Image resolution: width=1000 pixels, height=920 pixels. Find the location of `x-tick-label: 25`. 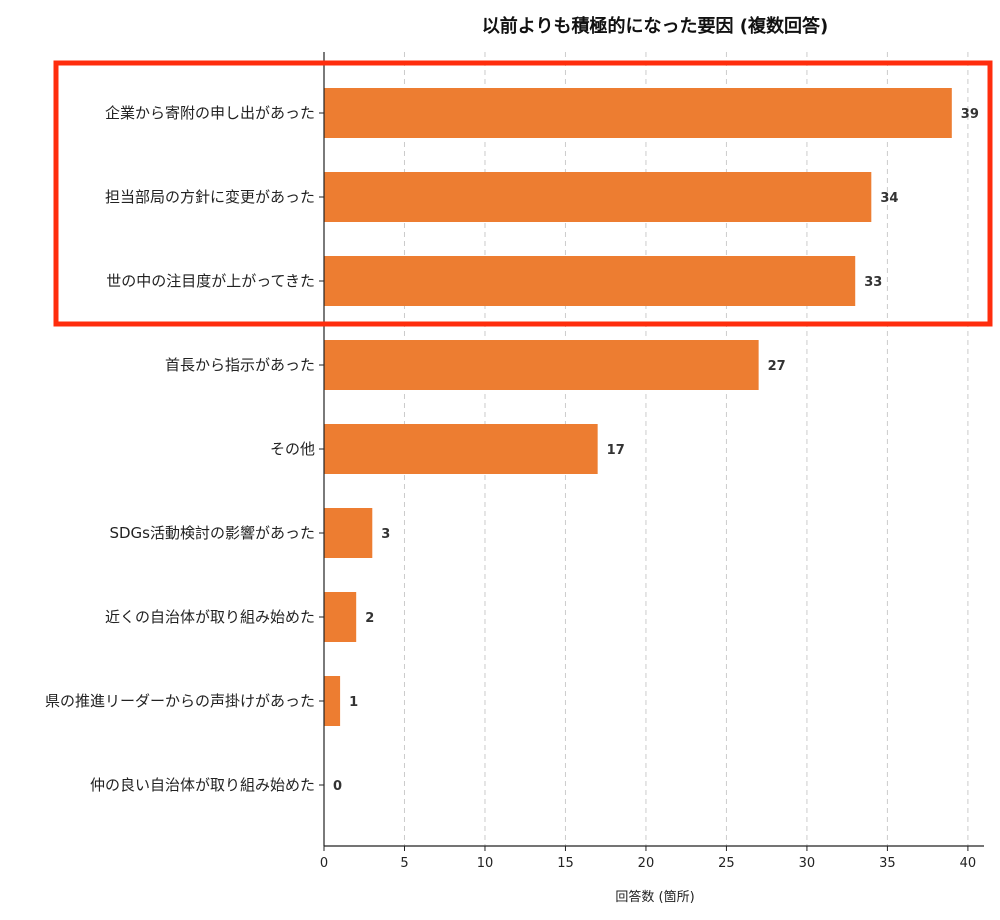

x-tick-label: 25 is located at coordinates (726, 863).